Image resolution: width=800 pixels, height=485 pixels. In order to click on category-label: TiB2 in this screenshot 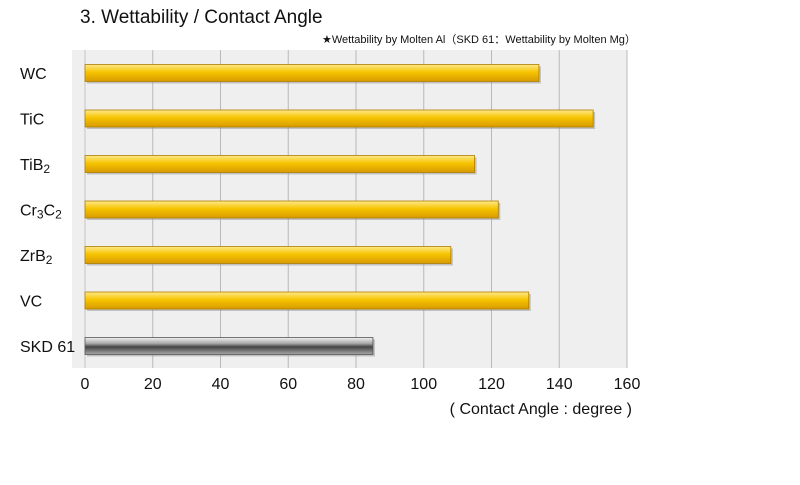, I will do `click(35, 166)`.